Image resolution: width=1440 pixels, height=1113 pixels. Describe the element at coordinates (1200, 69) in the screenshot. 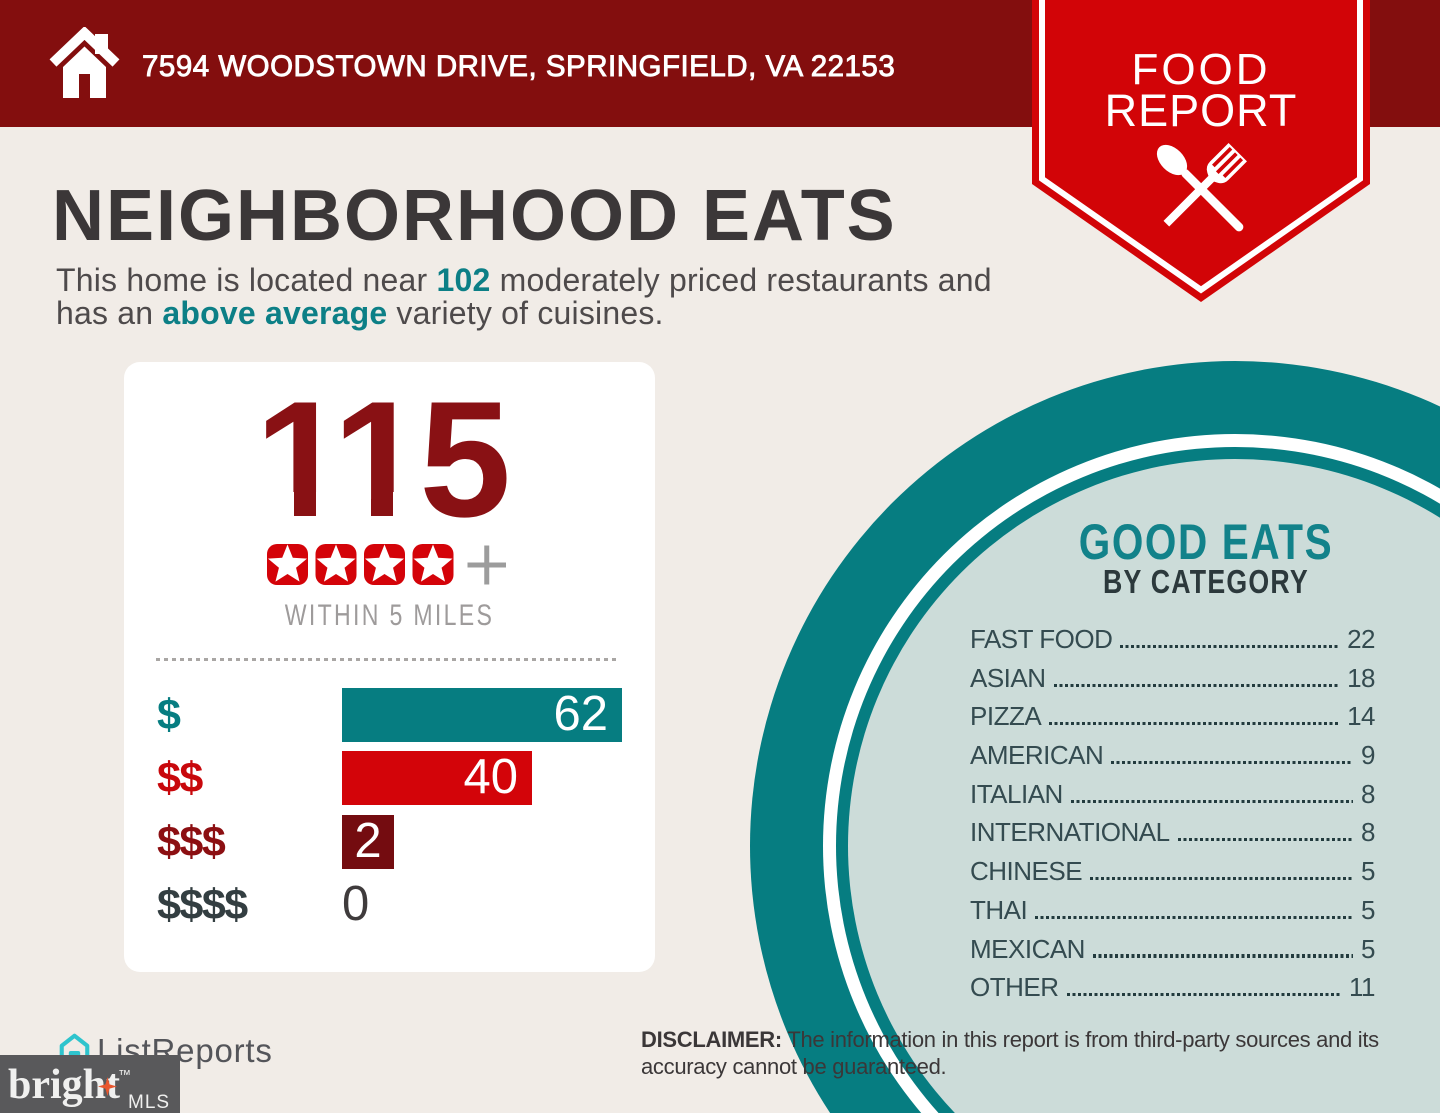

I see `svg-text: FOOD` at that location.